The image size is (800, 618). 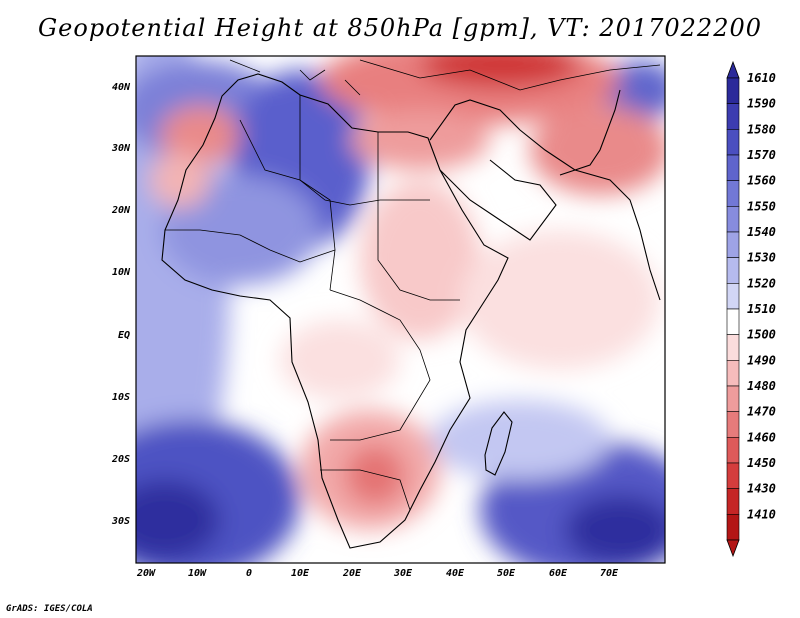 What do you see at coordinates (761, 232) in the screenshot?
I see `colorbar-label: 1540` at bounding box center [761, 232].